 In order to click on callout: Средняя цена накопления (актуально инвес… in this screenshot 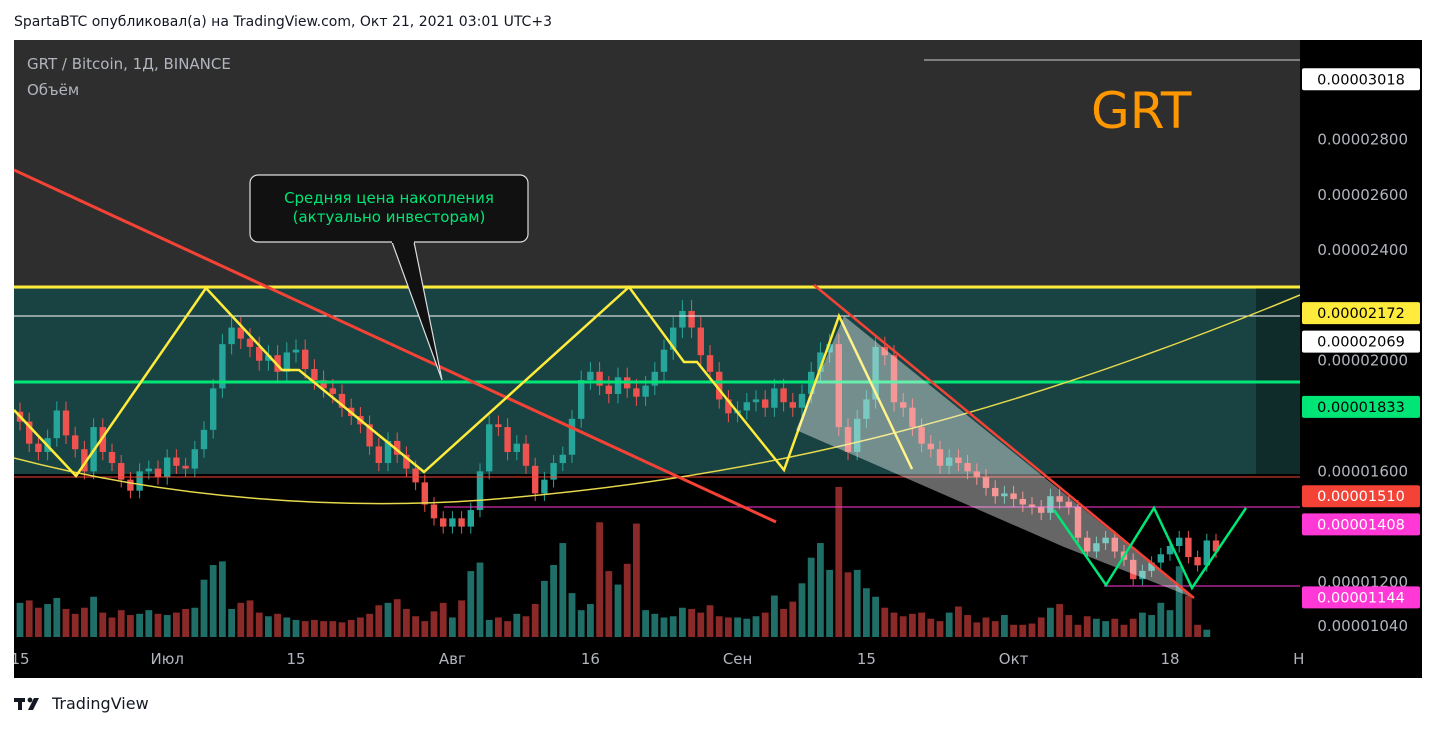, I will do `click(389, 277)`.